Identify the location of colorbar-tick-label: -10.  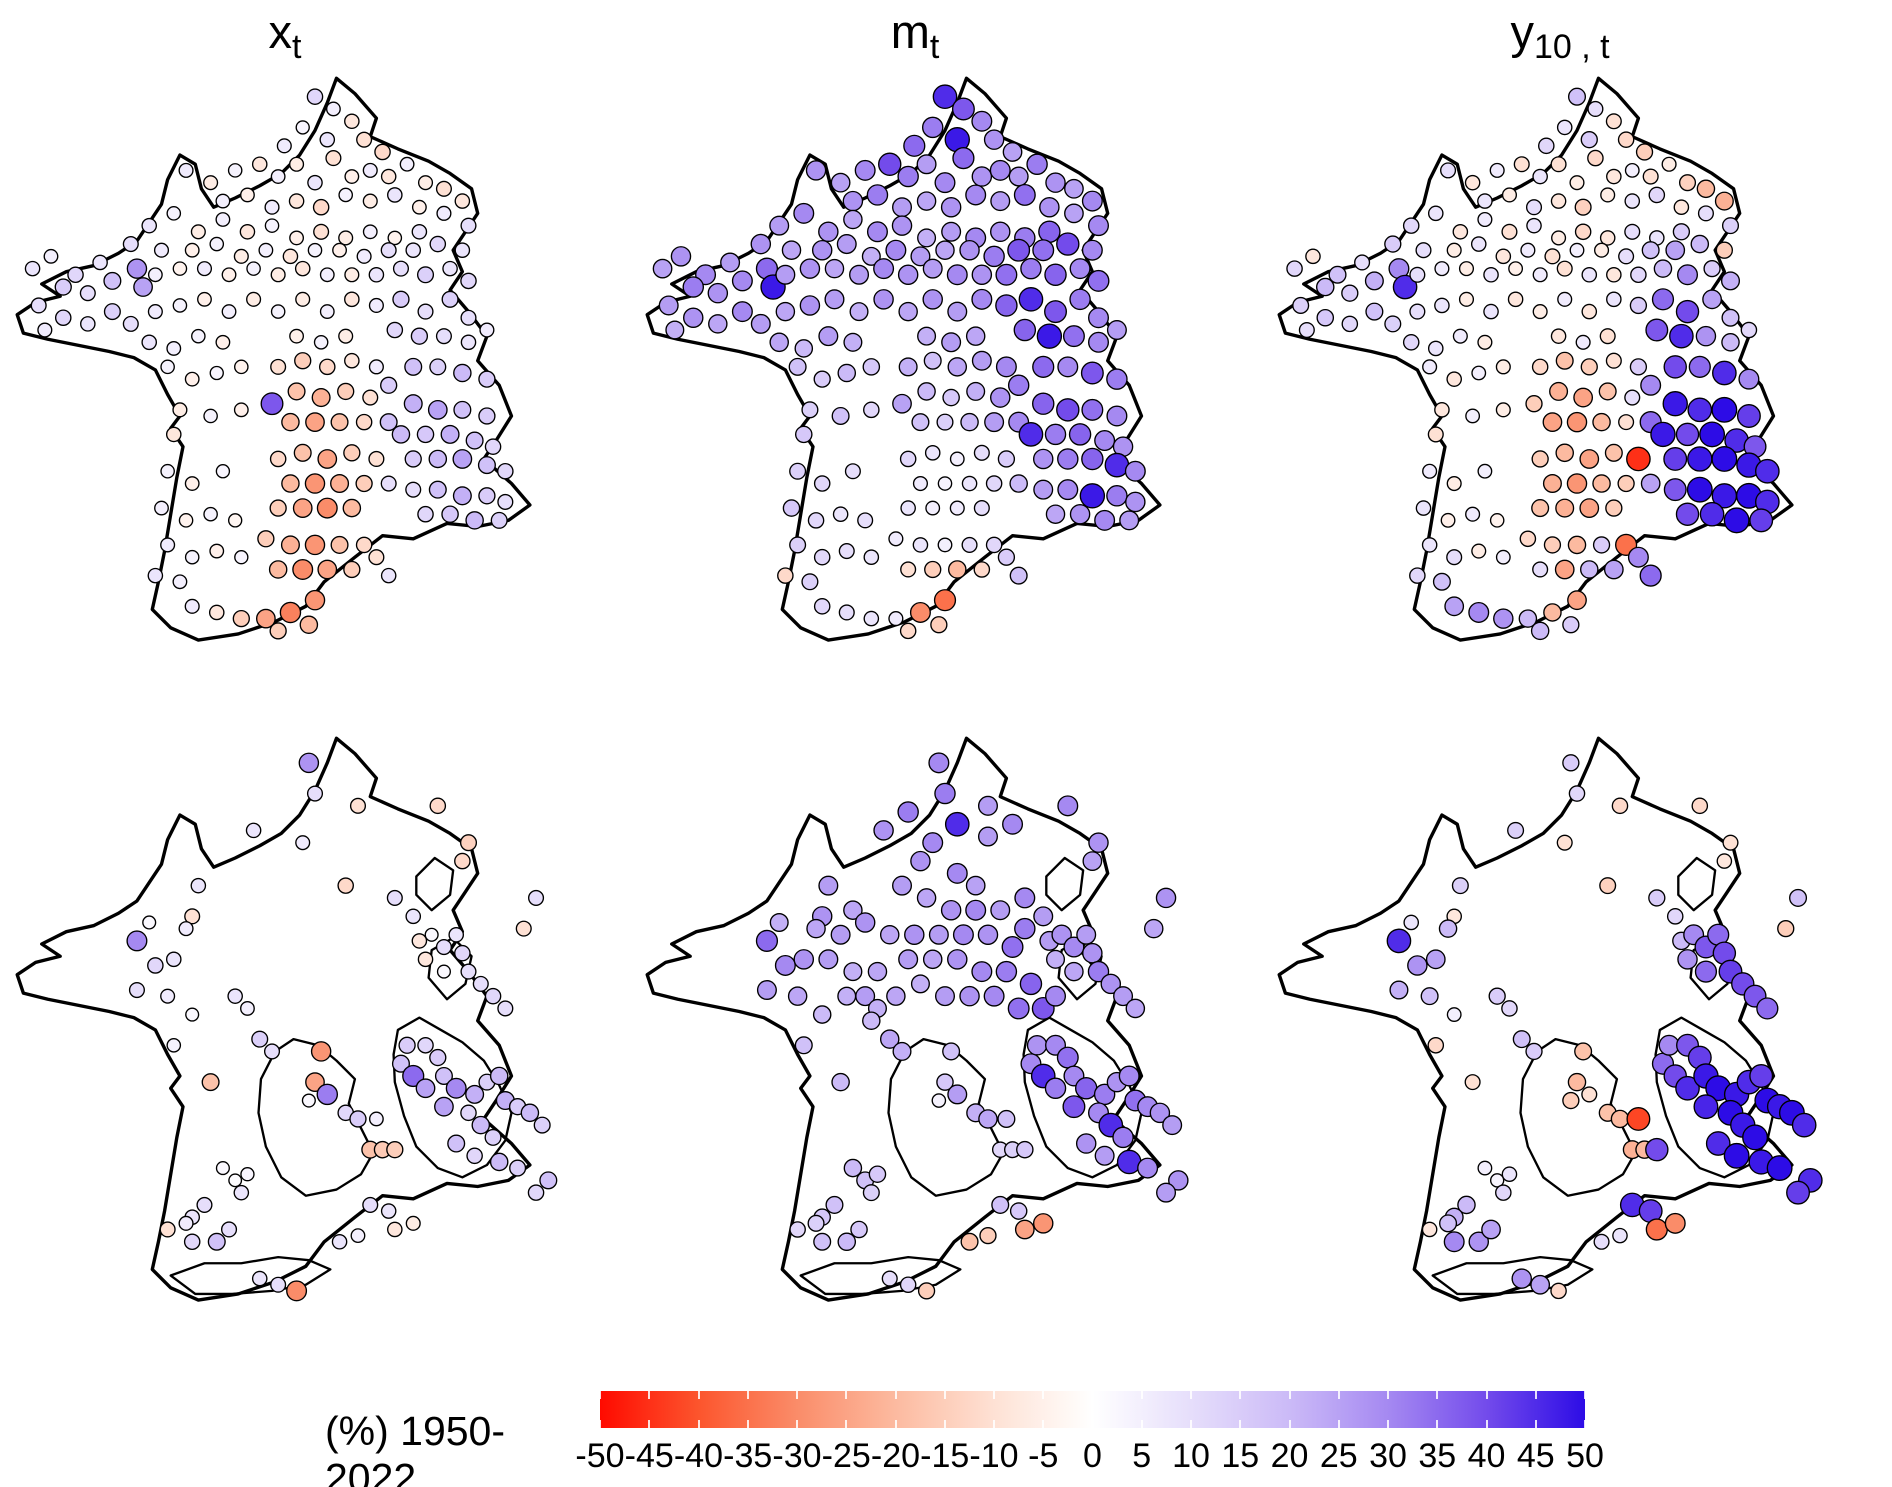
(994, 1456).